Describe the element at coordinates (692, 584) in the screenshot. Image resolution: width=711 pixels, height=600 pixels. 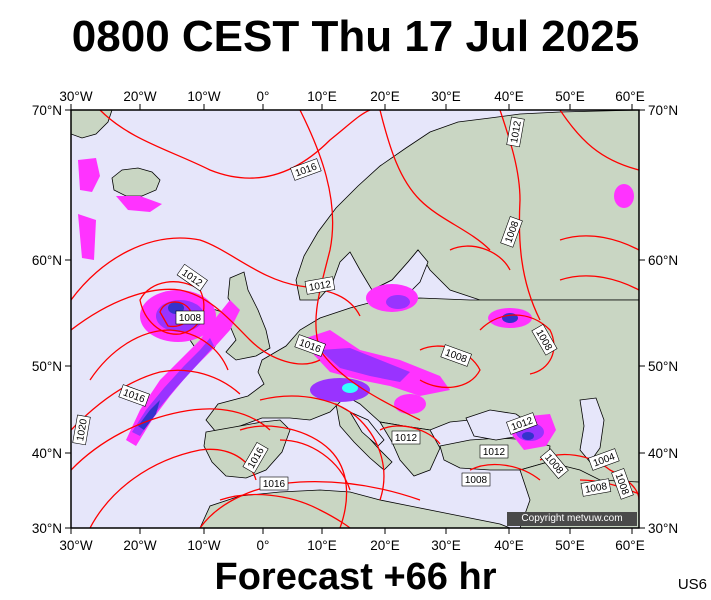
I see `region-code: US6` at that location.